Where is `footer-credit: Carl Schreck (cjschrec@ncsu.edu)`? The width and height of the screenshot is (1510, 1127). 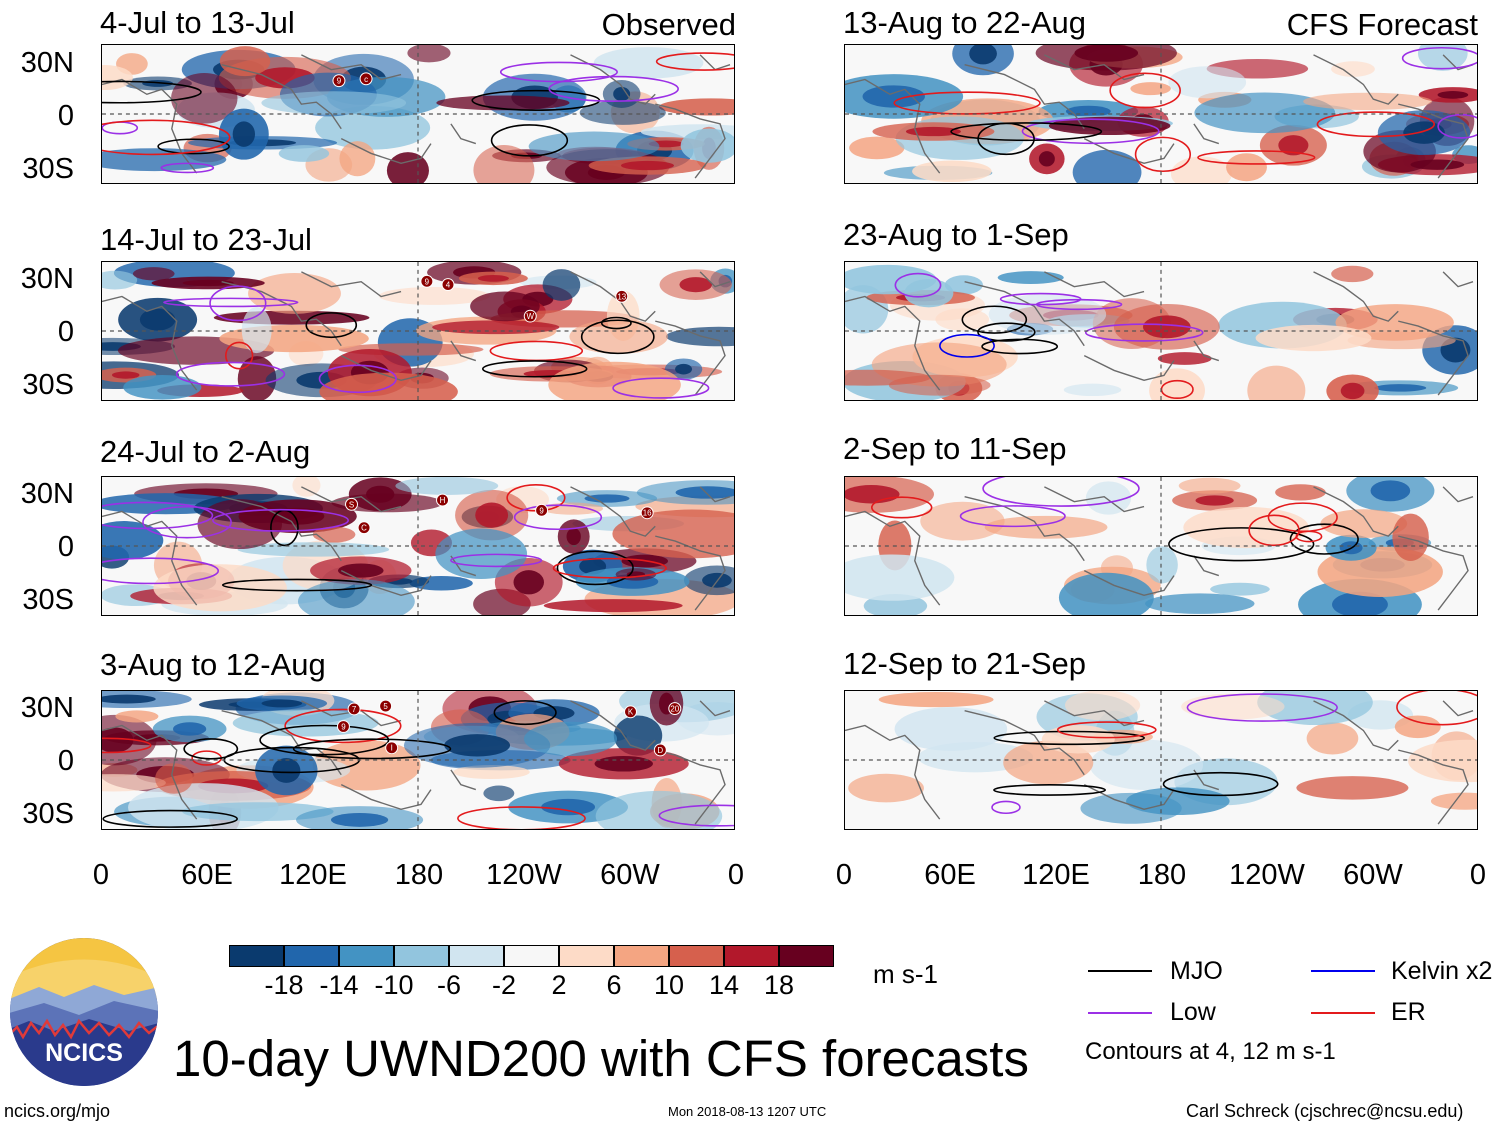 footer-credit: Carl Schreck (cjschrec@ncsu.edu) is located at coordinates (1325, 1111).